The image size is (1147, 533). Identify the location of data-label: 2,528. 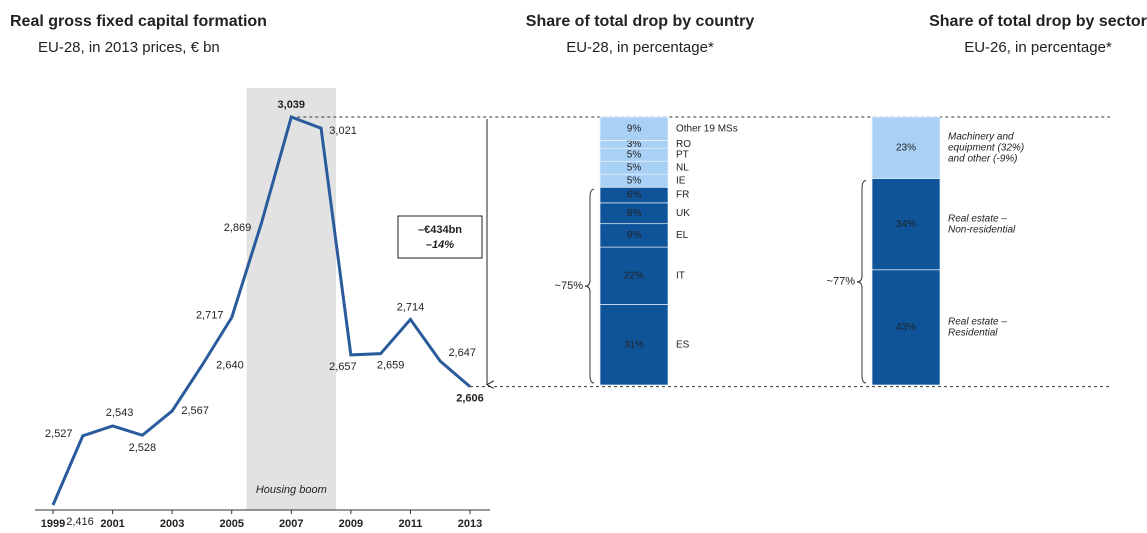
(143, 448).